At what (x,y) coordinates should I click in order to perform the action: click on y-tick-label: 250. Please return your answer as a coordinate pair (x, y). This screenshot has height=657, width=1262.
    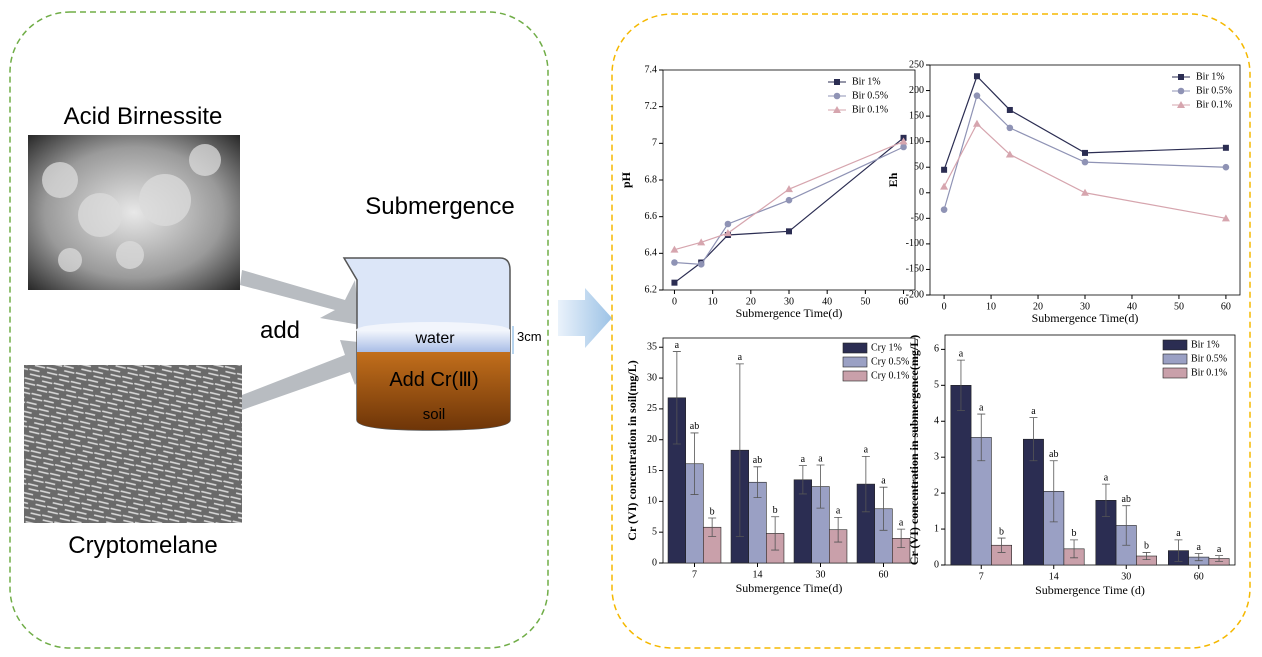
    Looking at the image, I should click on (916, 64).